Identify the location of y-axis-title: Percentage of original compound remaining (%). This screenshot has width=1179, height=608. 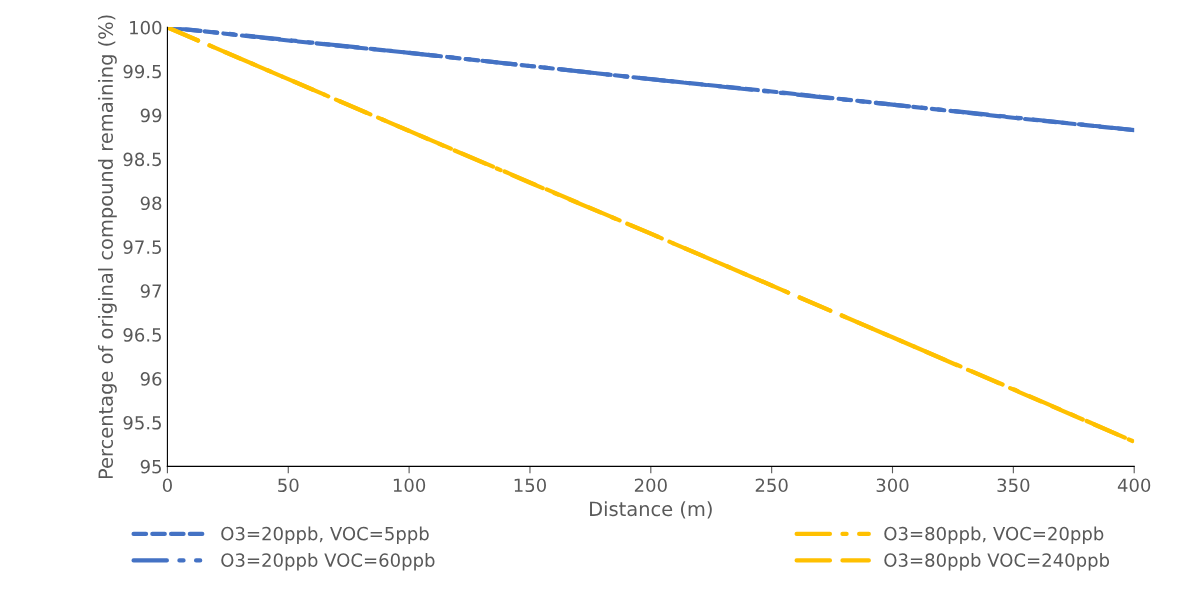
(107, 247).